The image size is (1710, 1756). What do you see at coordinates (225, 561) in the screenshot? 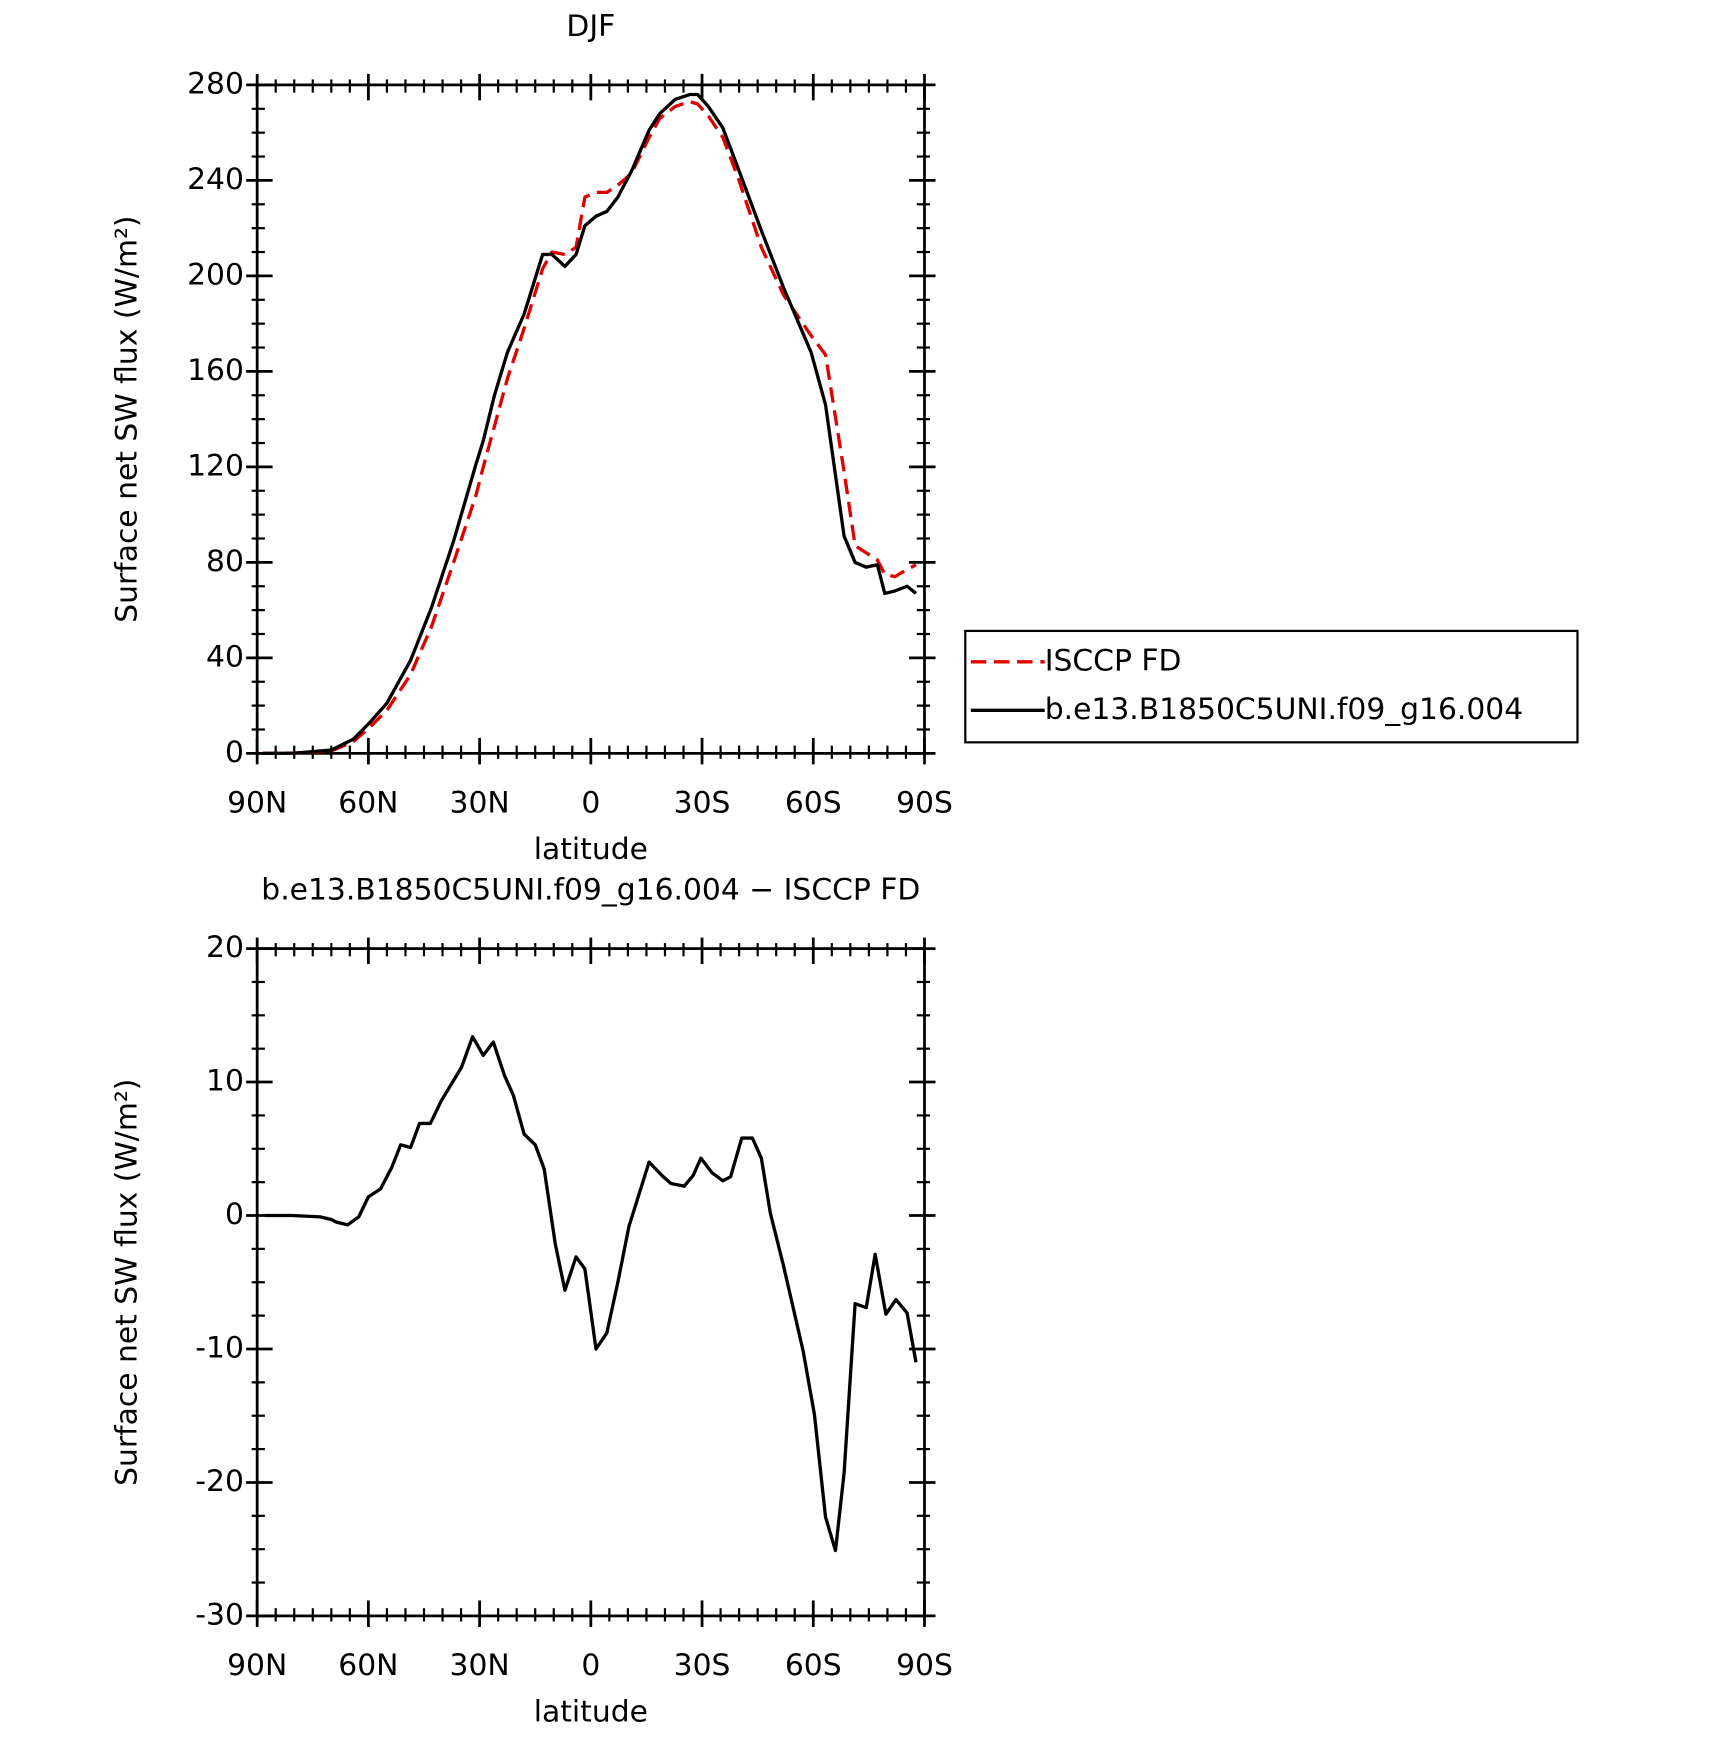
I see `y-tick-label: 80` at bounding box center [225, 561].